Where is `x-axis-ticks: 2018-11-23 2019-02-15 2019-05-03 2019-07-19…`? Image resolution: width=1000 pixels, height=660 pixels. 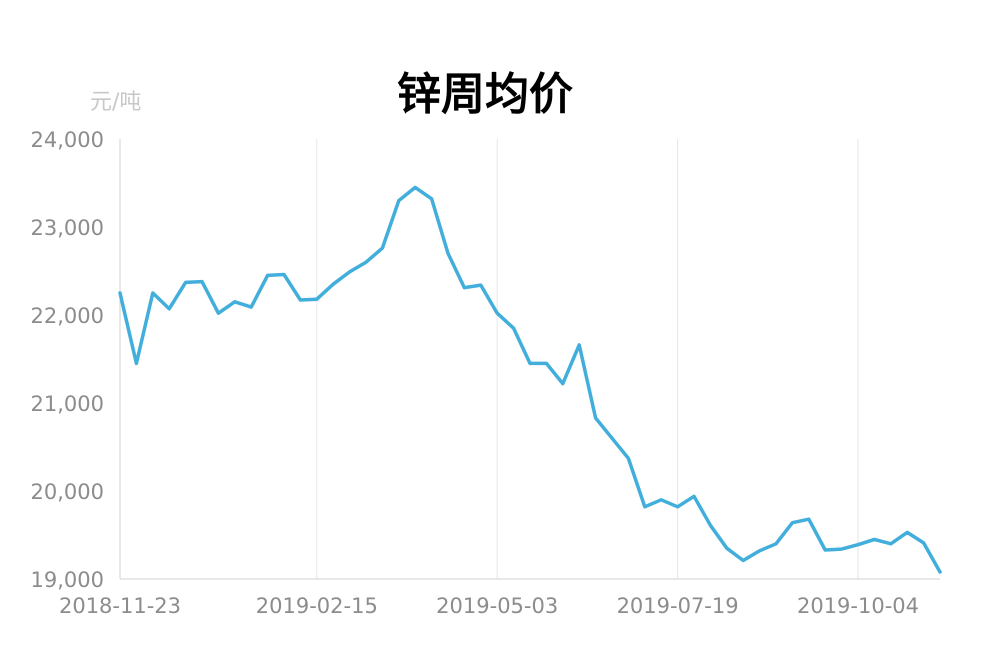
x-axis-ticks: 2018-11-23 2019-02-15 2019-05-03 2019-07-19… is located at coordinates (489, 606).